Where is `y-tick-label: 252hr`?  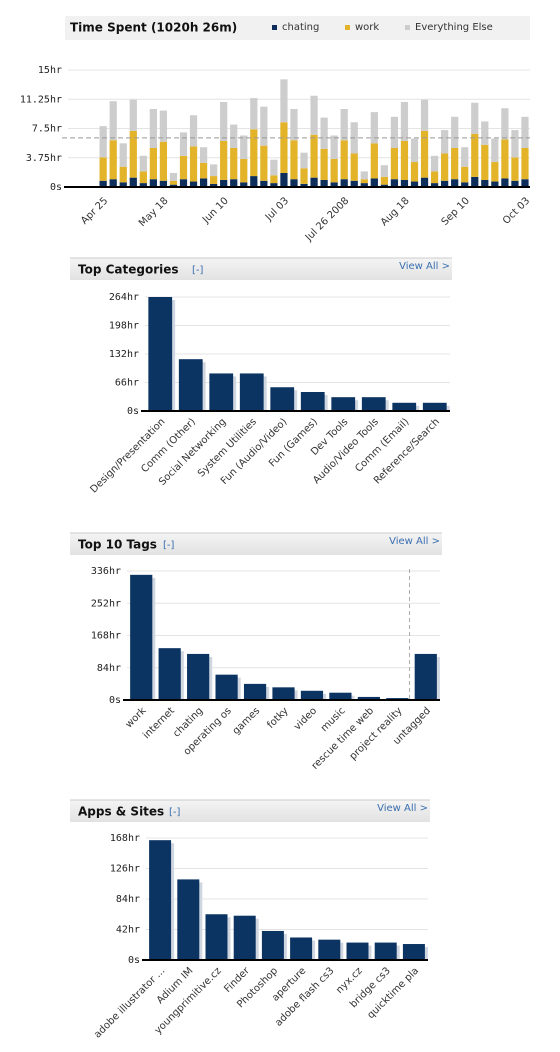
y-tick-label: 252hr is located at coordinates (106, 603).